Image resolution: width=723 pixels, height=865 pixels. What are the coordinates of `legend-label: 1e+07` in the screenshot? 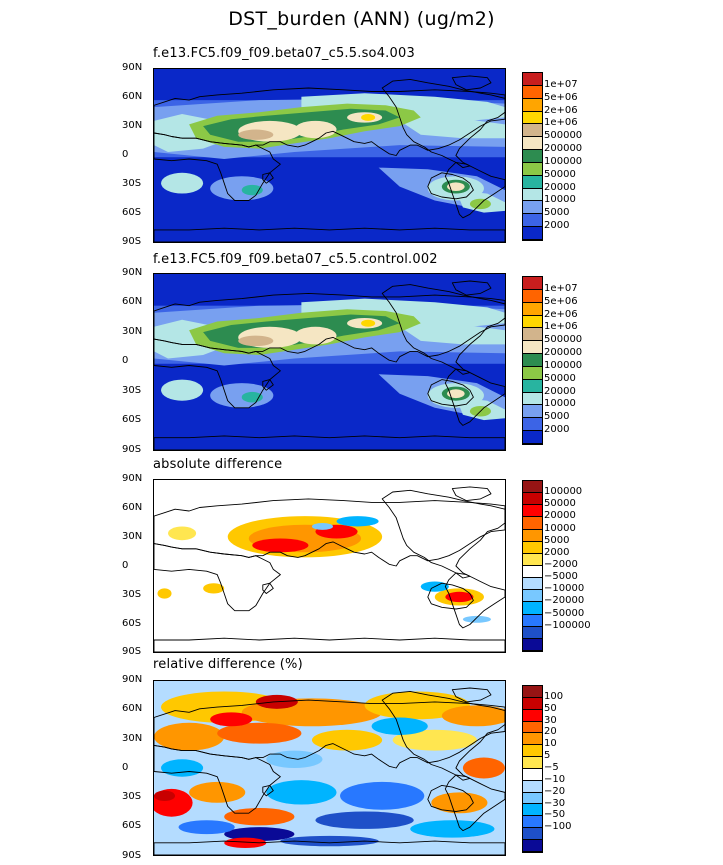 It's located at (561, 84).